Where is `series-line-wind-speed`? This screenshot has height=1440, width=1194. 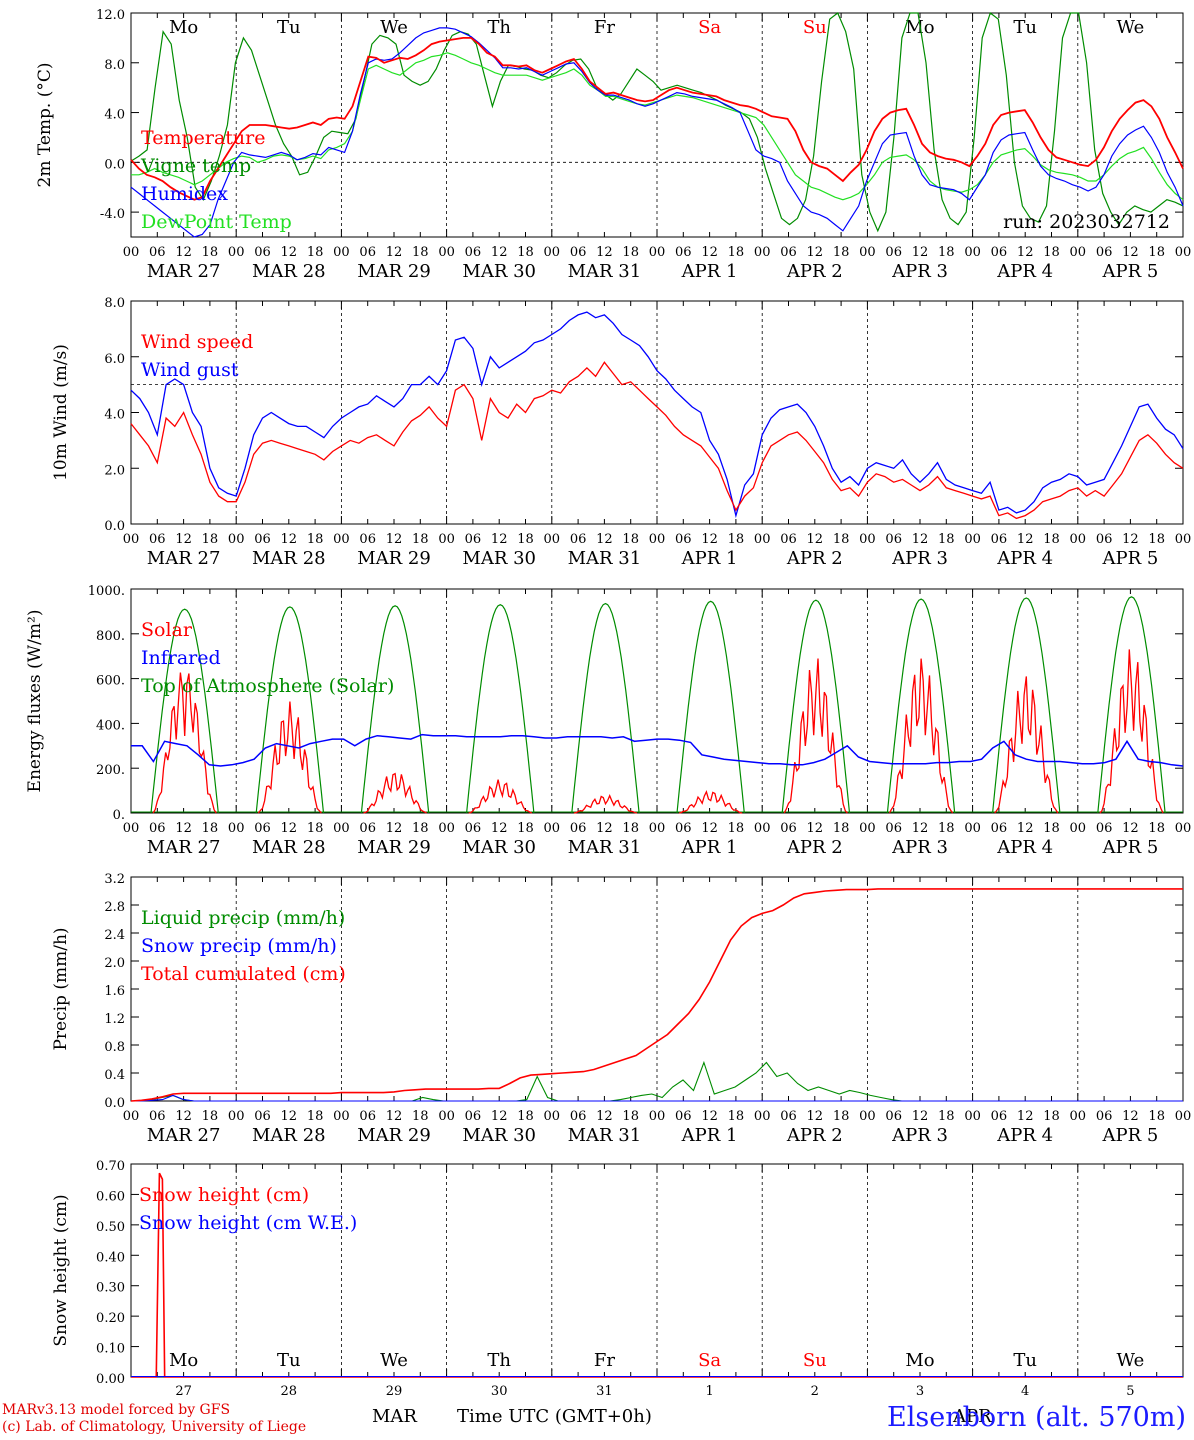 series-line-wind-speed is located at coordinates (657, 440).